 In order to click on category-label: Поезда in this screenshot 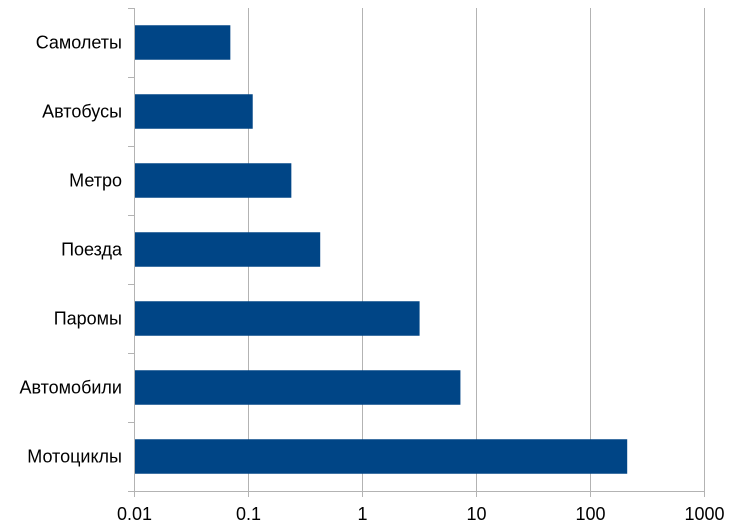, I will do `click(92, 250)`.